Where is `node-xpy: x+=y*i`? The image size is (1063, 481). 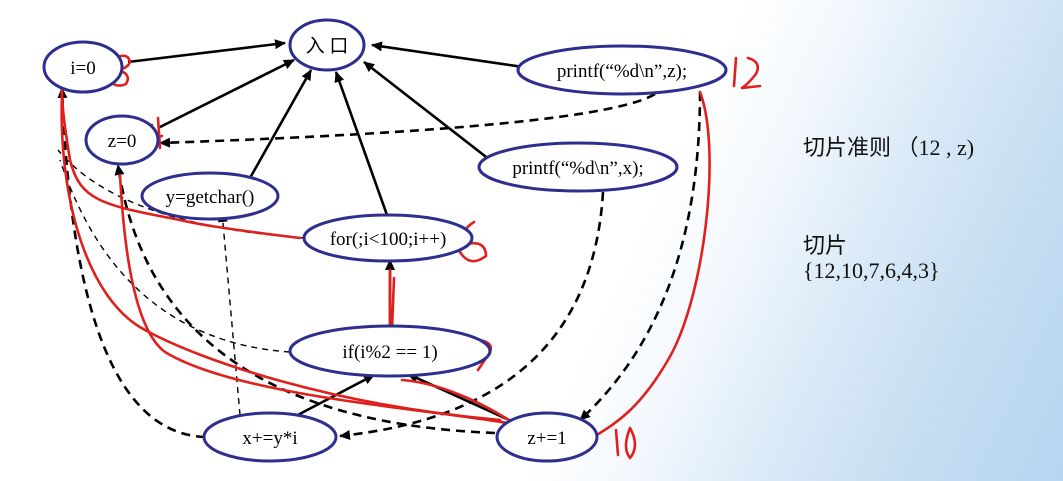
node-xpy: x+=y*i is located at coordinates (270, 437).